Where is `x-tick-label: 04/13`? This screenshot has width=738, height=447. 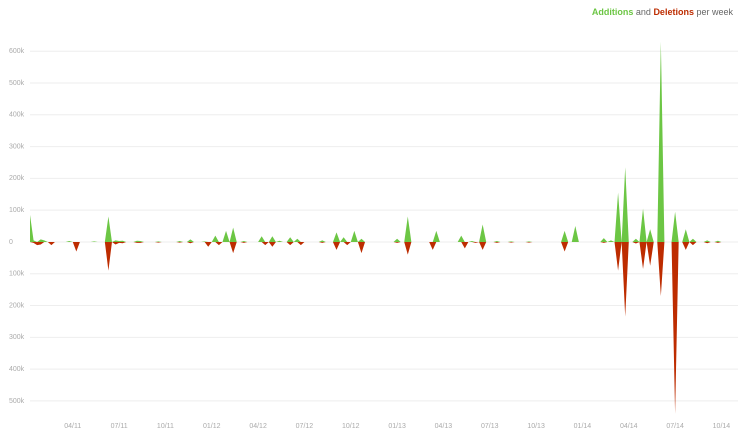 x-tick-label: 04/13 is located at coordinates (444, 426).